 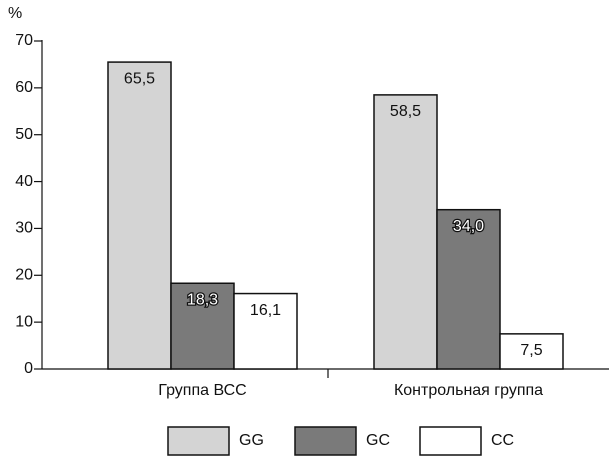 I want to click on value-label: 65,5, so click(x=139, y=78).